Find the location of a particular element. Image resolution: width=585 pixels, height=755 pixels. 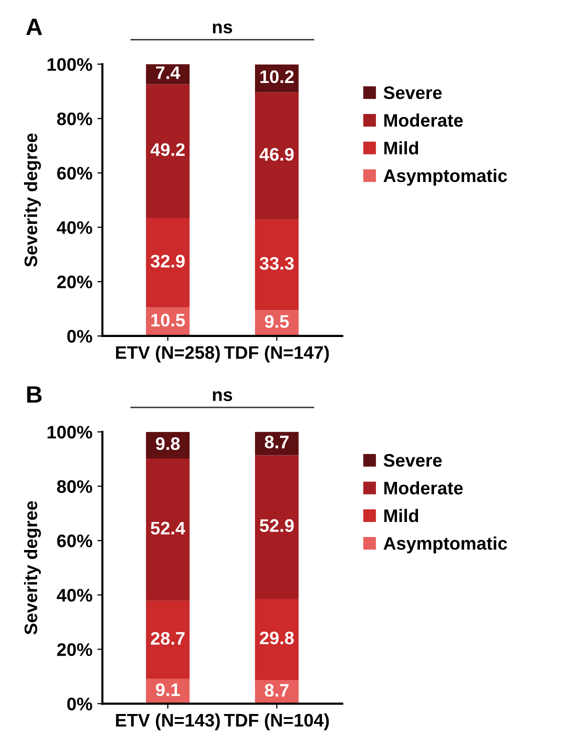

data-label: 52.9 is located at coordinates (277, 525).